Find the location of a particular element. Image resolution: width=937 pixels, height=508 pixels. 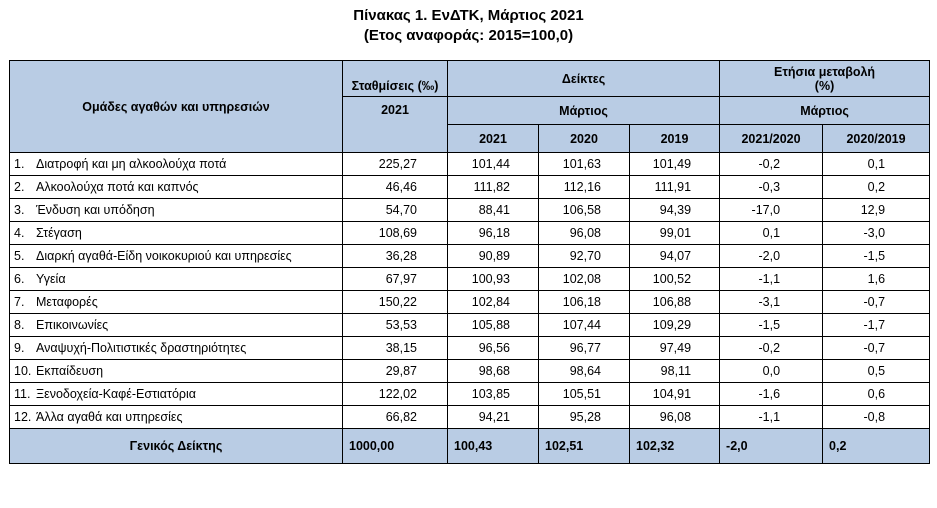

index-2019-cell: 104,91 is located at coordinates (674, 394).